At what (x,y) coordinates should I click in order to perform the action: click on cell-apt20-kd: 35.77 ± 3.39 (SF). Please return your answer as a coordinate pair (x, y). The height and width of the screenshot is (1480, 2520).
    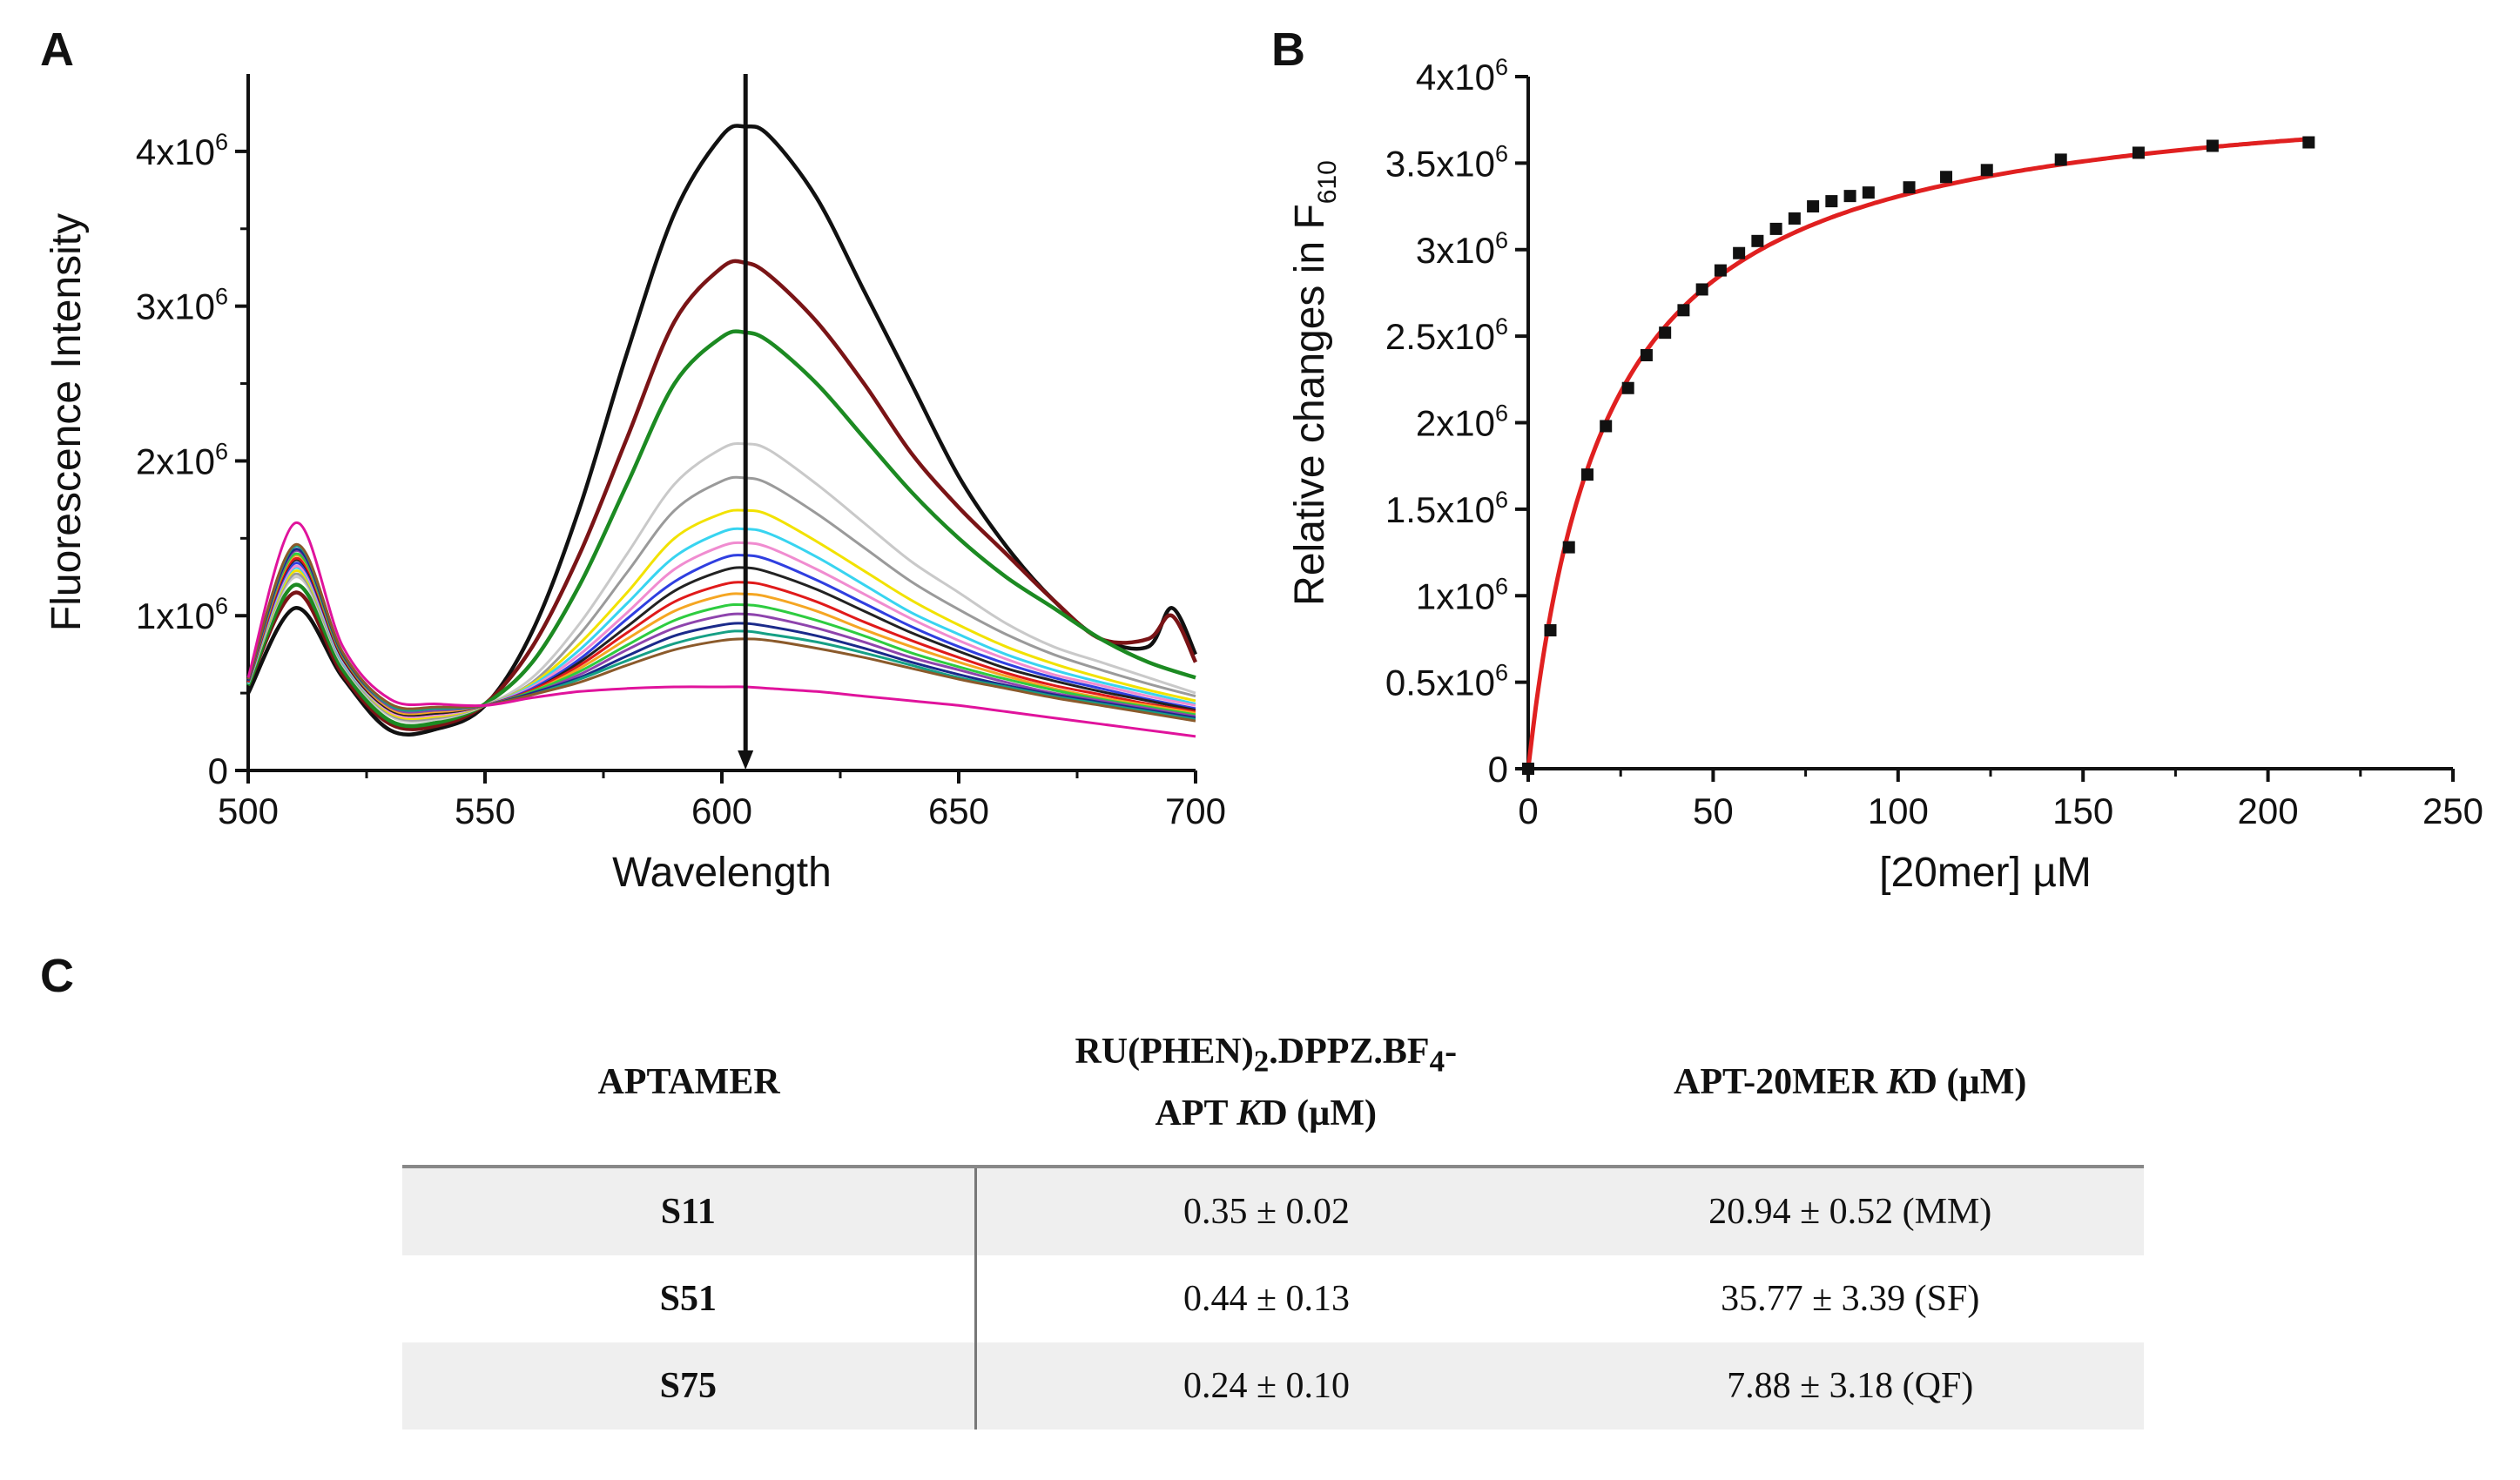
    Looking at the image, I should click on (1850, 1299).